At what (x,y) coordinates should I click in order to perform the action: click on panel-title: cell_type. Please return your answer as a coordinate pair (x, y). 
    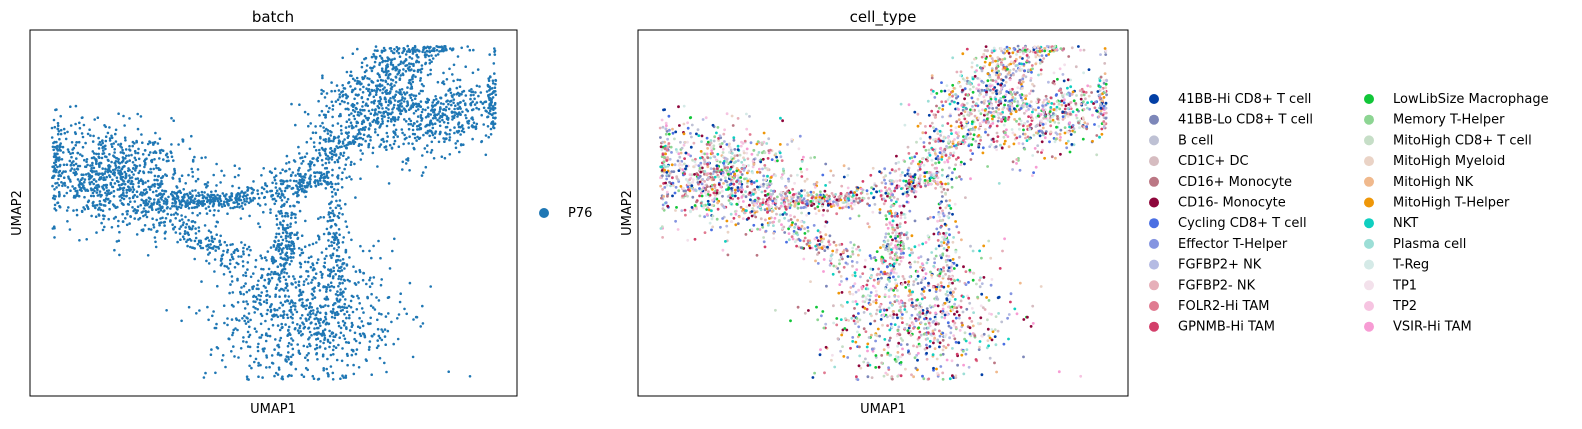
    Looking at the image, I should click on (883, 17).